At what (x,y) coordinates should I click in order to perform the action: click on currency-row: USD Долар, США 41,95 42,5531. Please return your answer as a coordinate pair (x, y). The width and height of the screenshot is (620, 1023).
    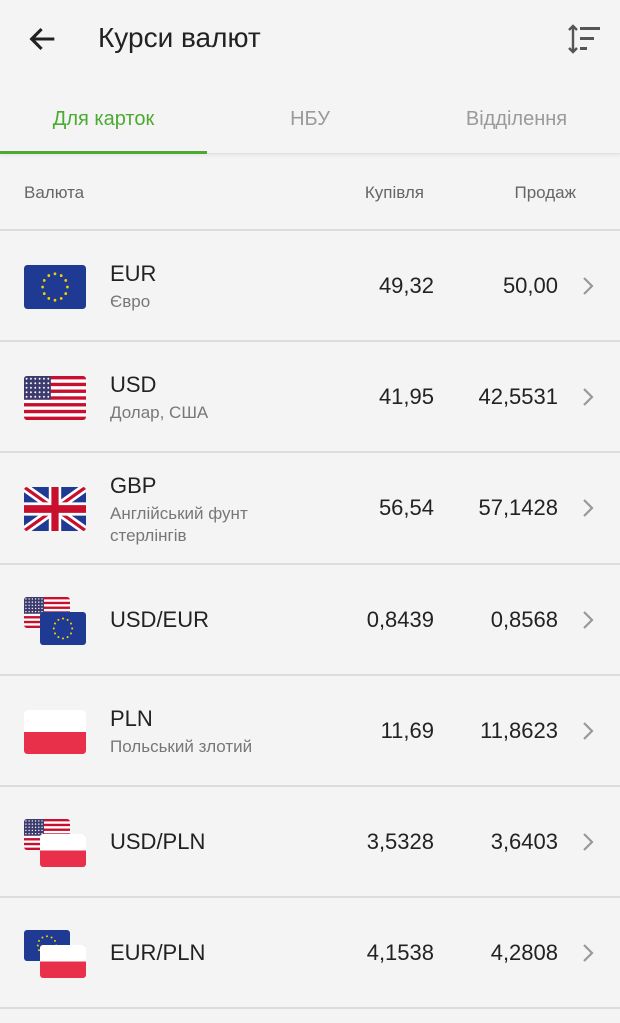
    Looking at the image, I should click on (310, 395).